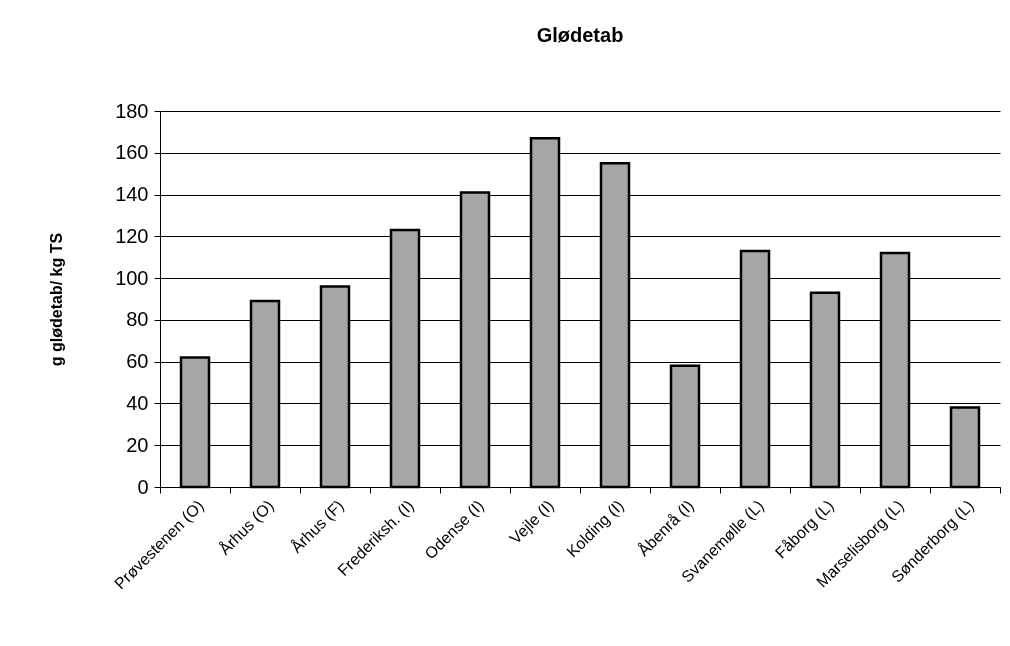  I want to click on y-tick-label: 80, so click(137, 319).